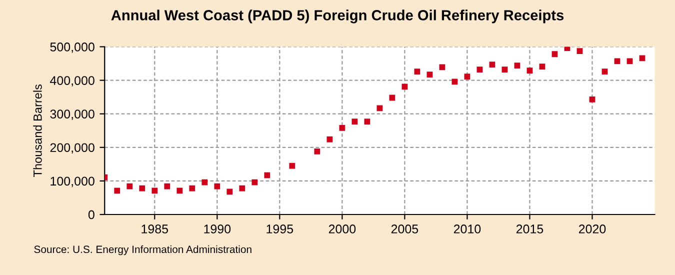  I want to click on y-tick-label: 500,000, so click(72, 47).